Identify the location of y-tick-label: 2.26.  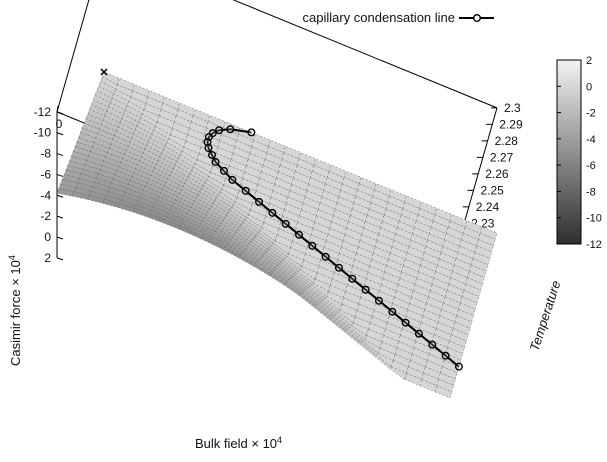
(497, 174).